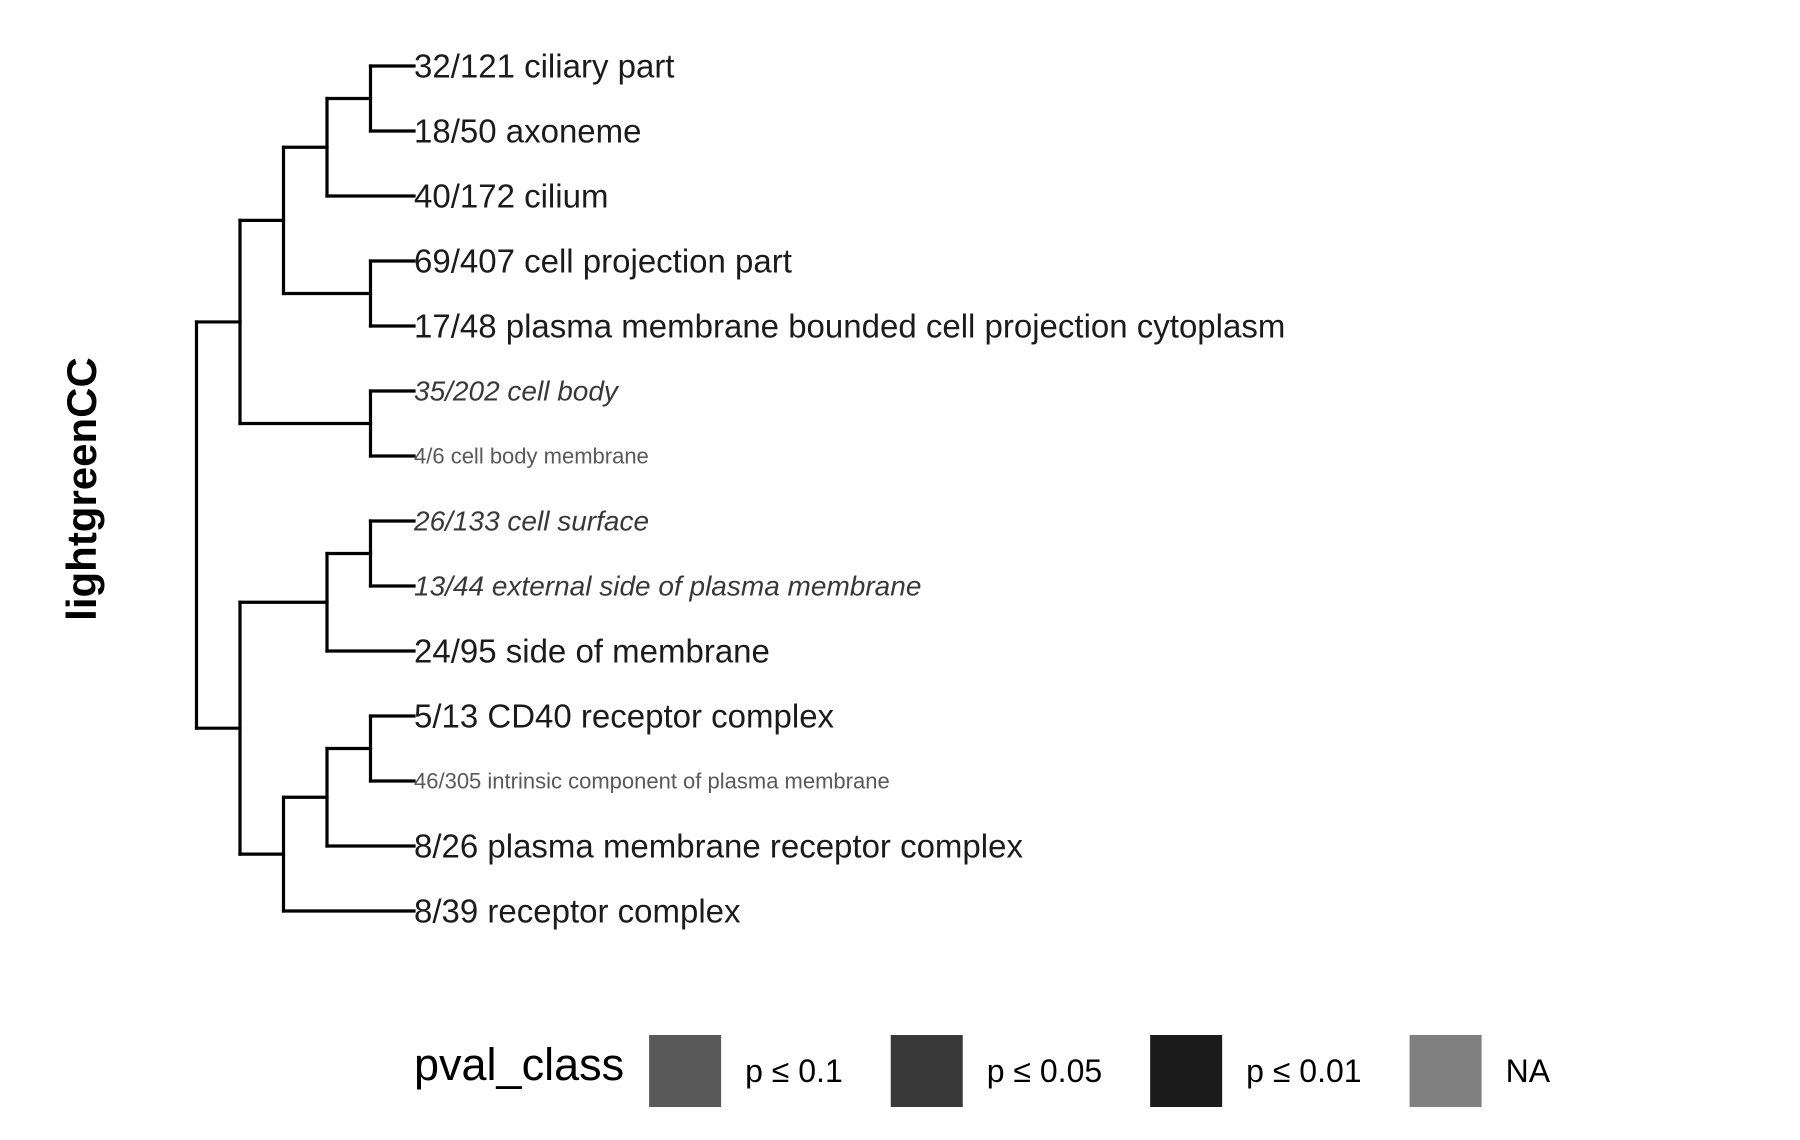 The width and height of the screenshot is (1800, 1140). What do you see at coordinates (511, 196) in the screenshot?
I see `leaf-label: 40/172 cilium` at bounding box center [511, 196].